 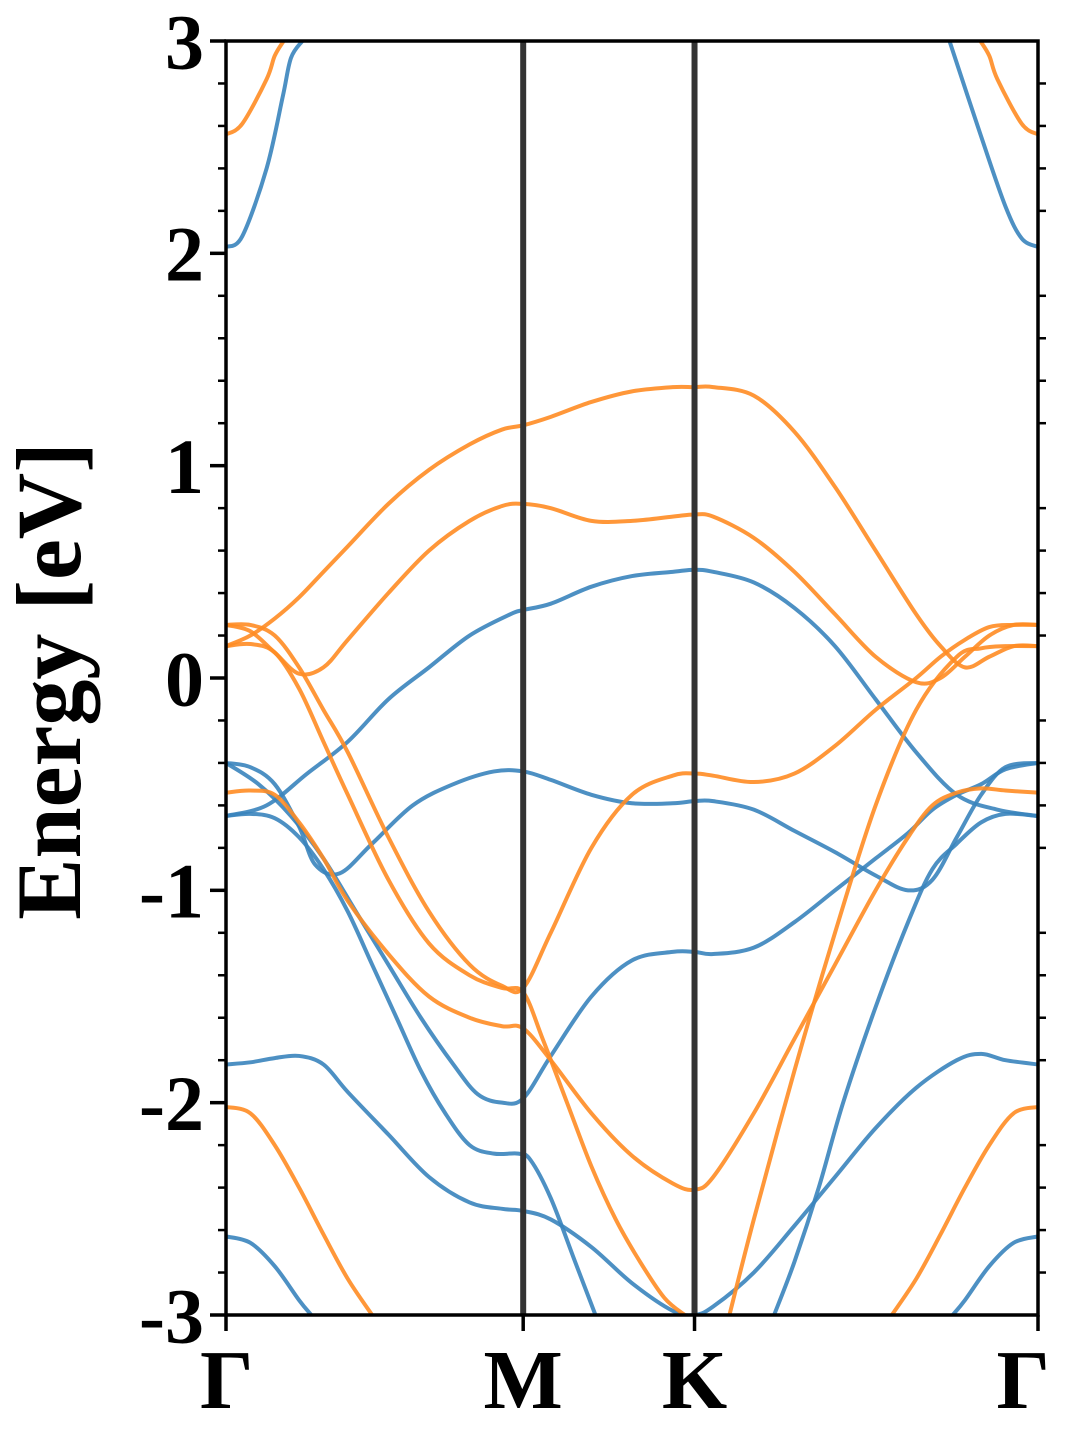 What do you see at coordinates (184, 254) in the screenshot?
I see `y-tick-label: 2` at bounding box center [184, 254].